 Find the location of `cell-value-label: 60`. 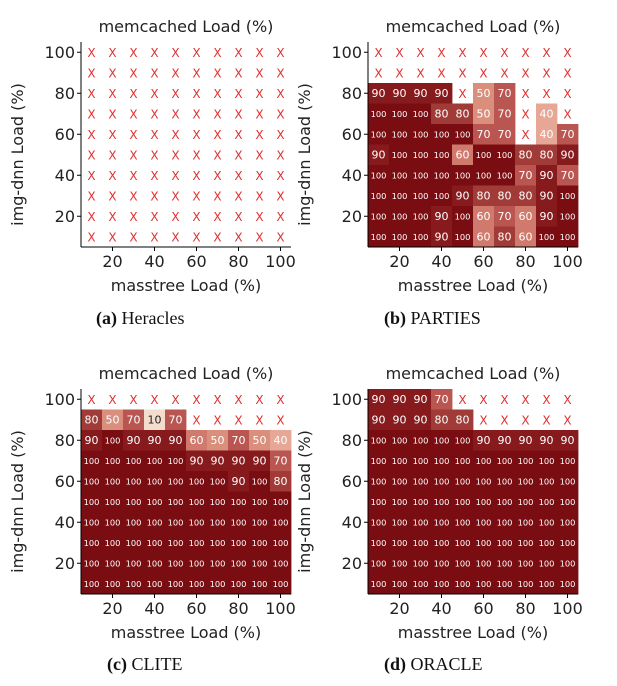

cell-value-label: 60 is located at coordinates (484, 236).